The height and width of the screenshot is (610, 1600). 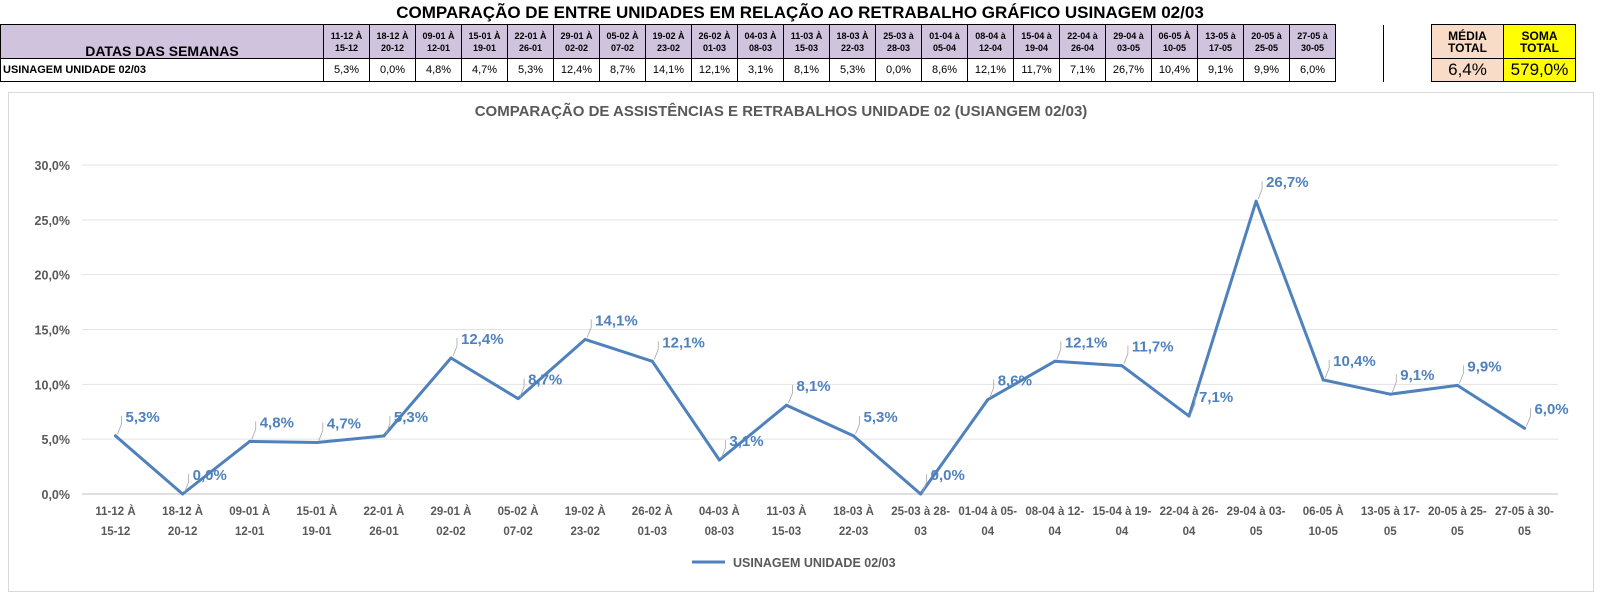 What do you see at coordinates (944, 41) in the screenshot?
I see `week-header-cell: 01-04 à 05-04` at bounding box center [944, 41].